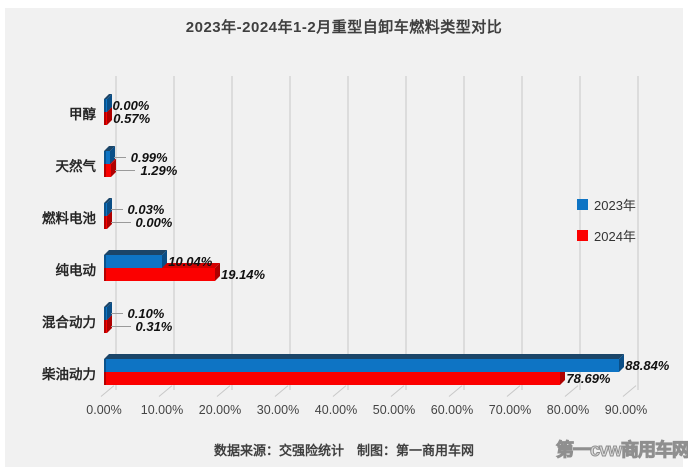  I want to click on category-label: 天然气, so click(76, 166).